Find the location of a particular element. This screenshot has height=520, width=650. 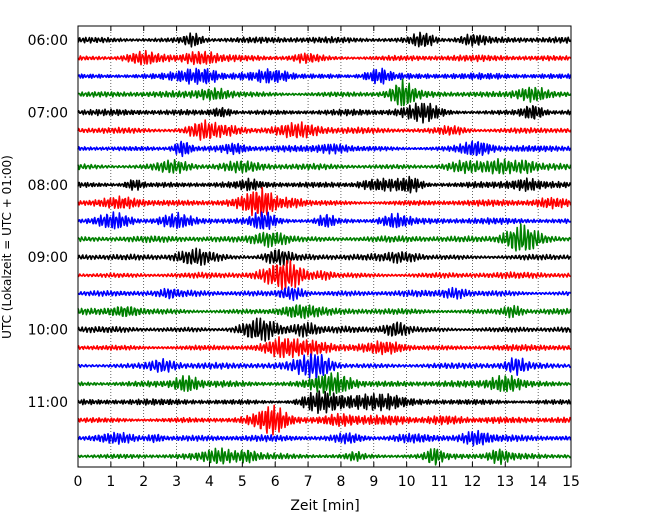

y-tick-label: 07:00 is located at coordinates (48, 113).